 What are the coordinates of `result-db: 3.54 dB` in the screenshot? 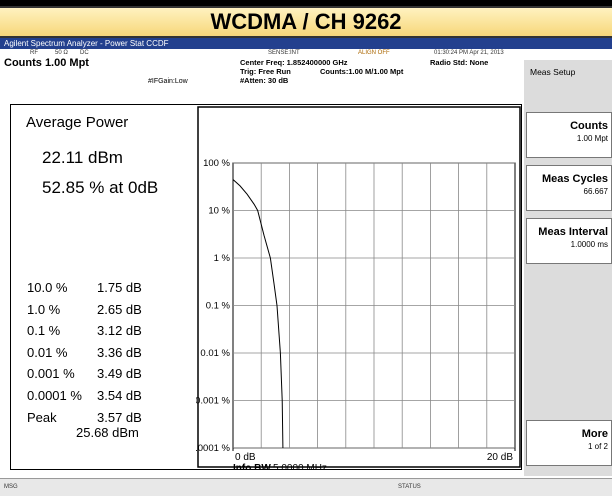 It's located at (119, 395).